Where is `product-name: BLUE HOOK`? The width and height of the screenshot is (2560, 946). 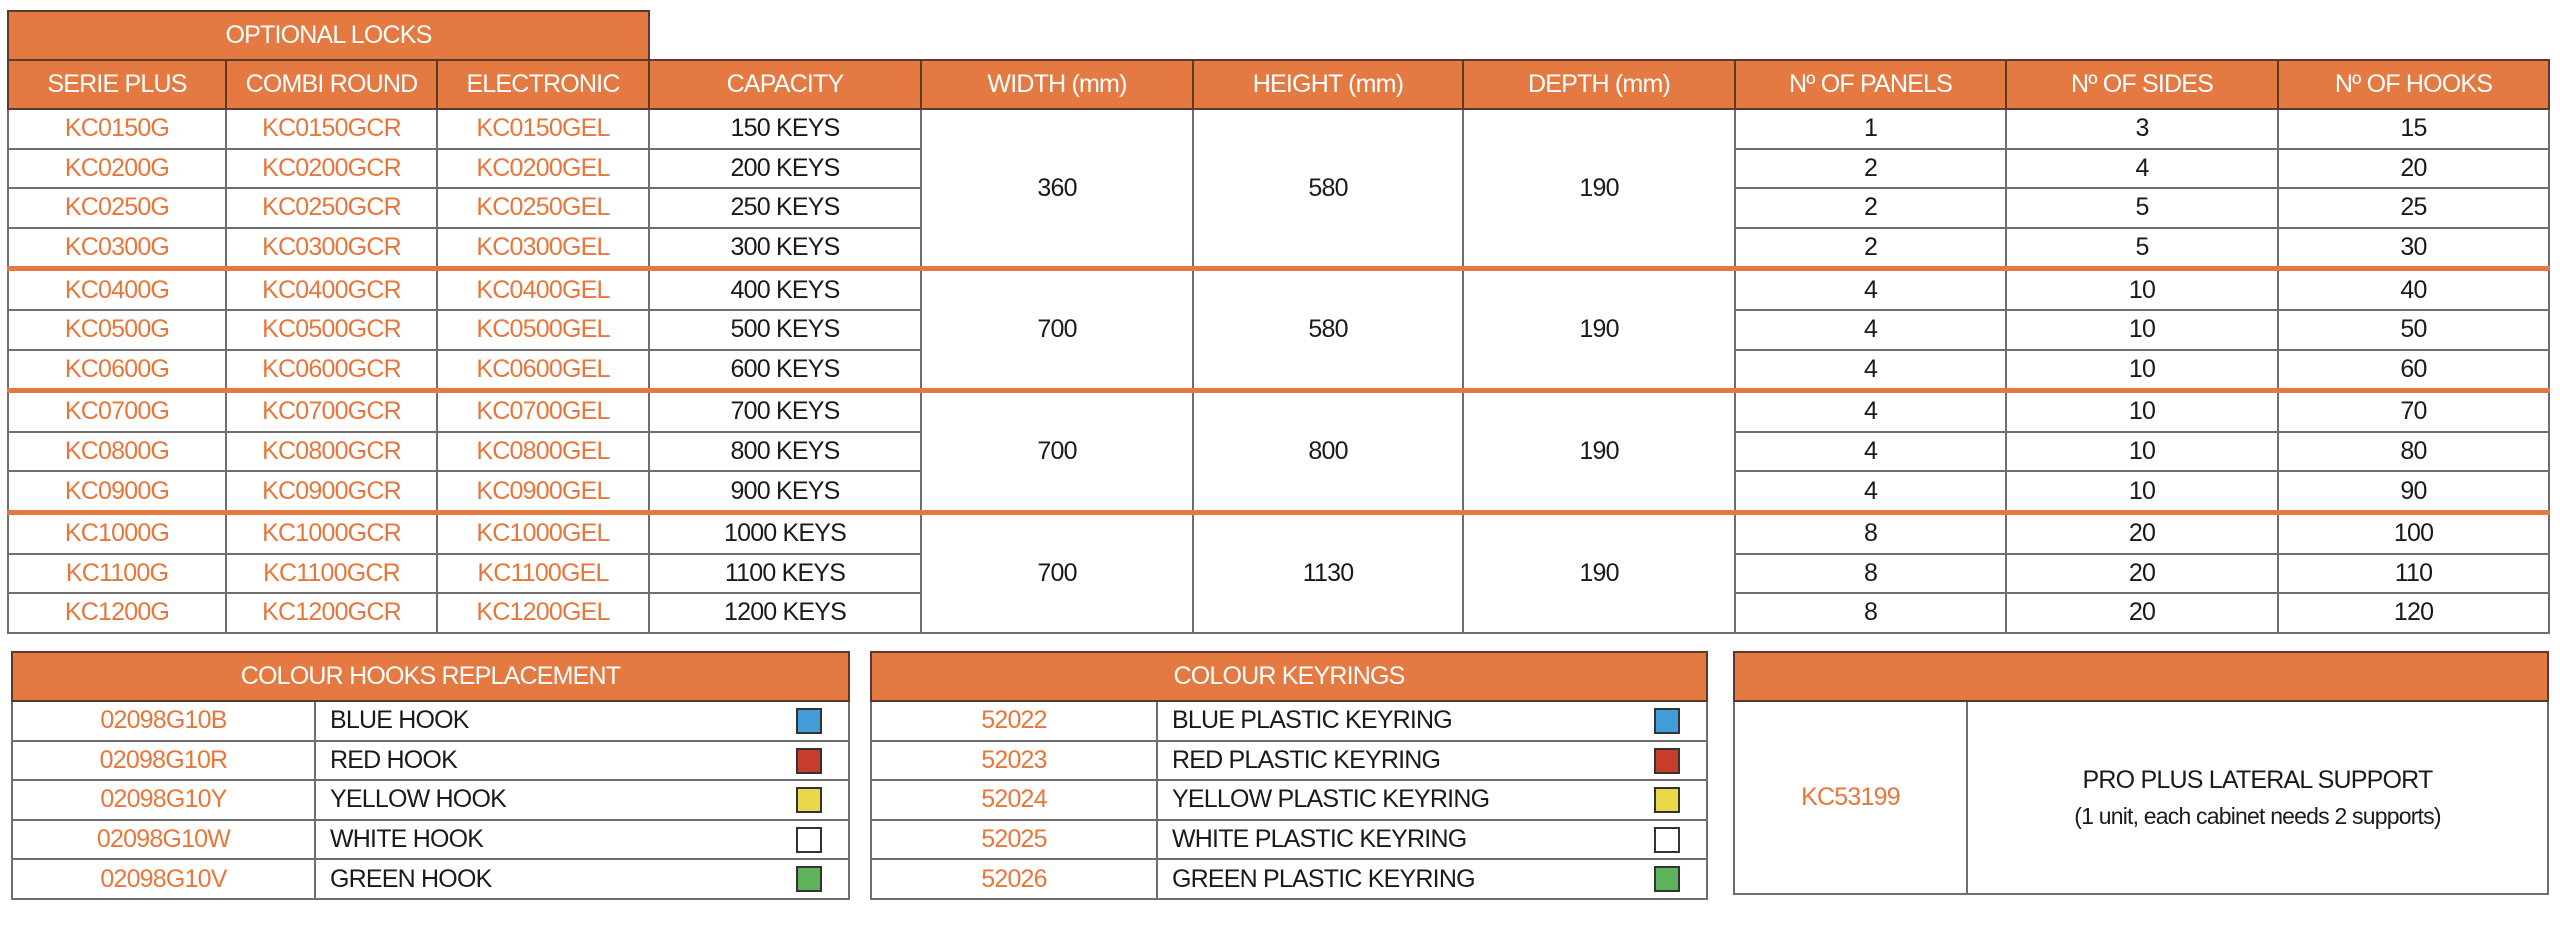
product-name: BLUE HOOK is located at coordinates (399, 720).